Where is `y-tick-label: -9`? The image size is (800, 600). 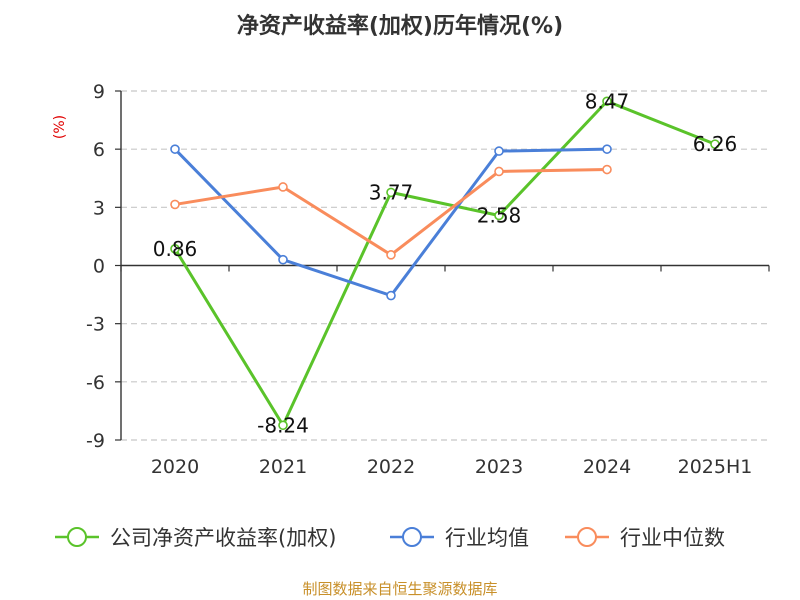 y-tick-label: -9 is located at coordinates (95, 441).